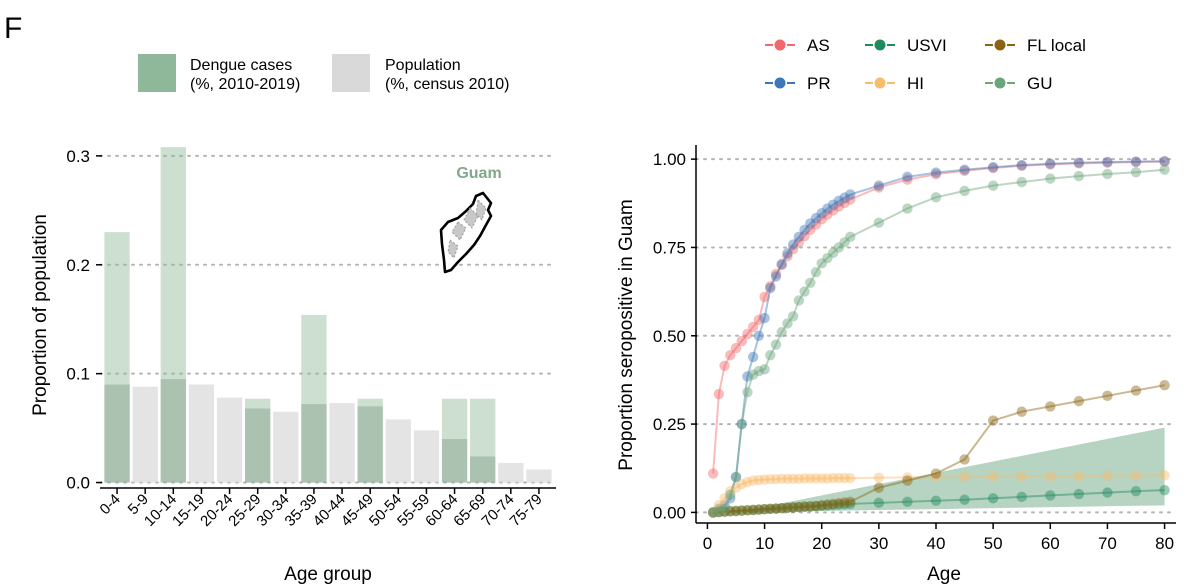 The image size is (1189, 587). I want to click on guam-label: Guam, so click(478, 173).